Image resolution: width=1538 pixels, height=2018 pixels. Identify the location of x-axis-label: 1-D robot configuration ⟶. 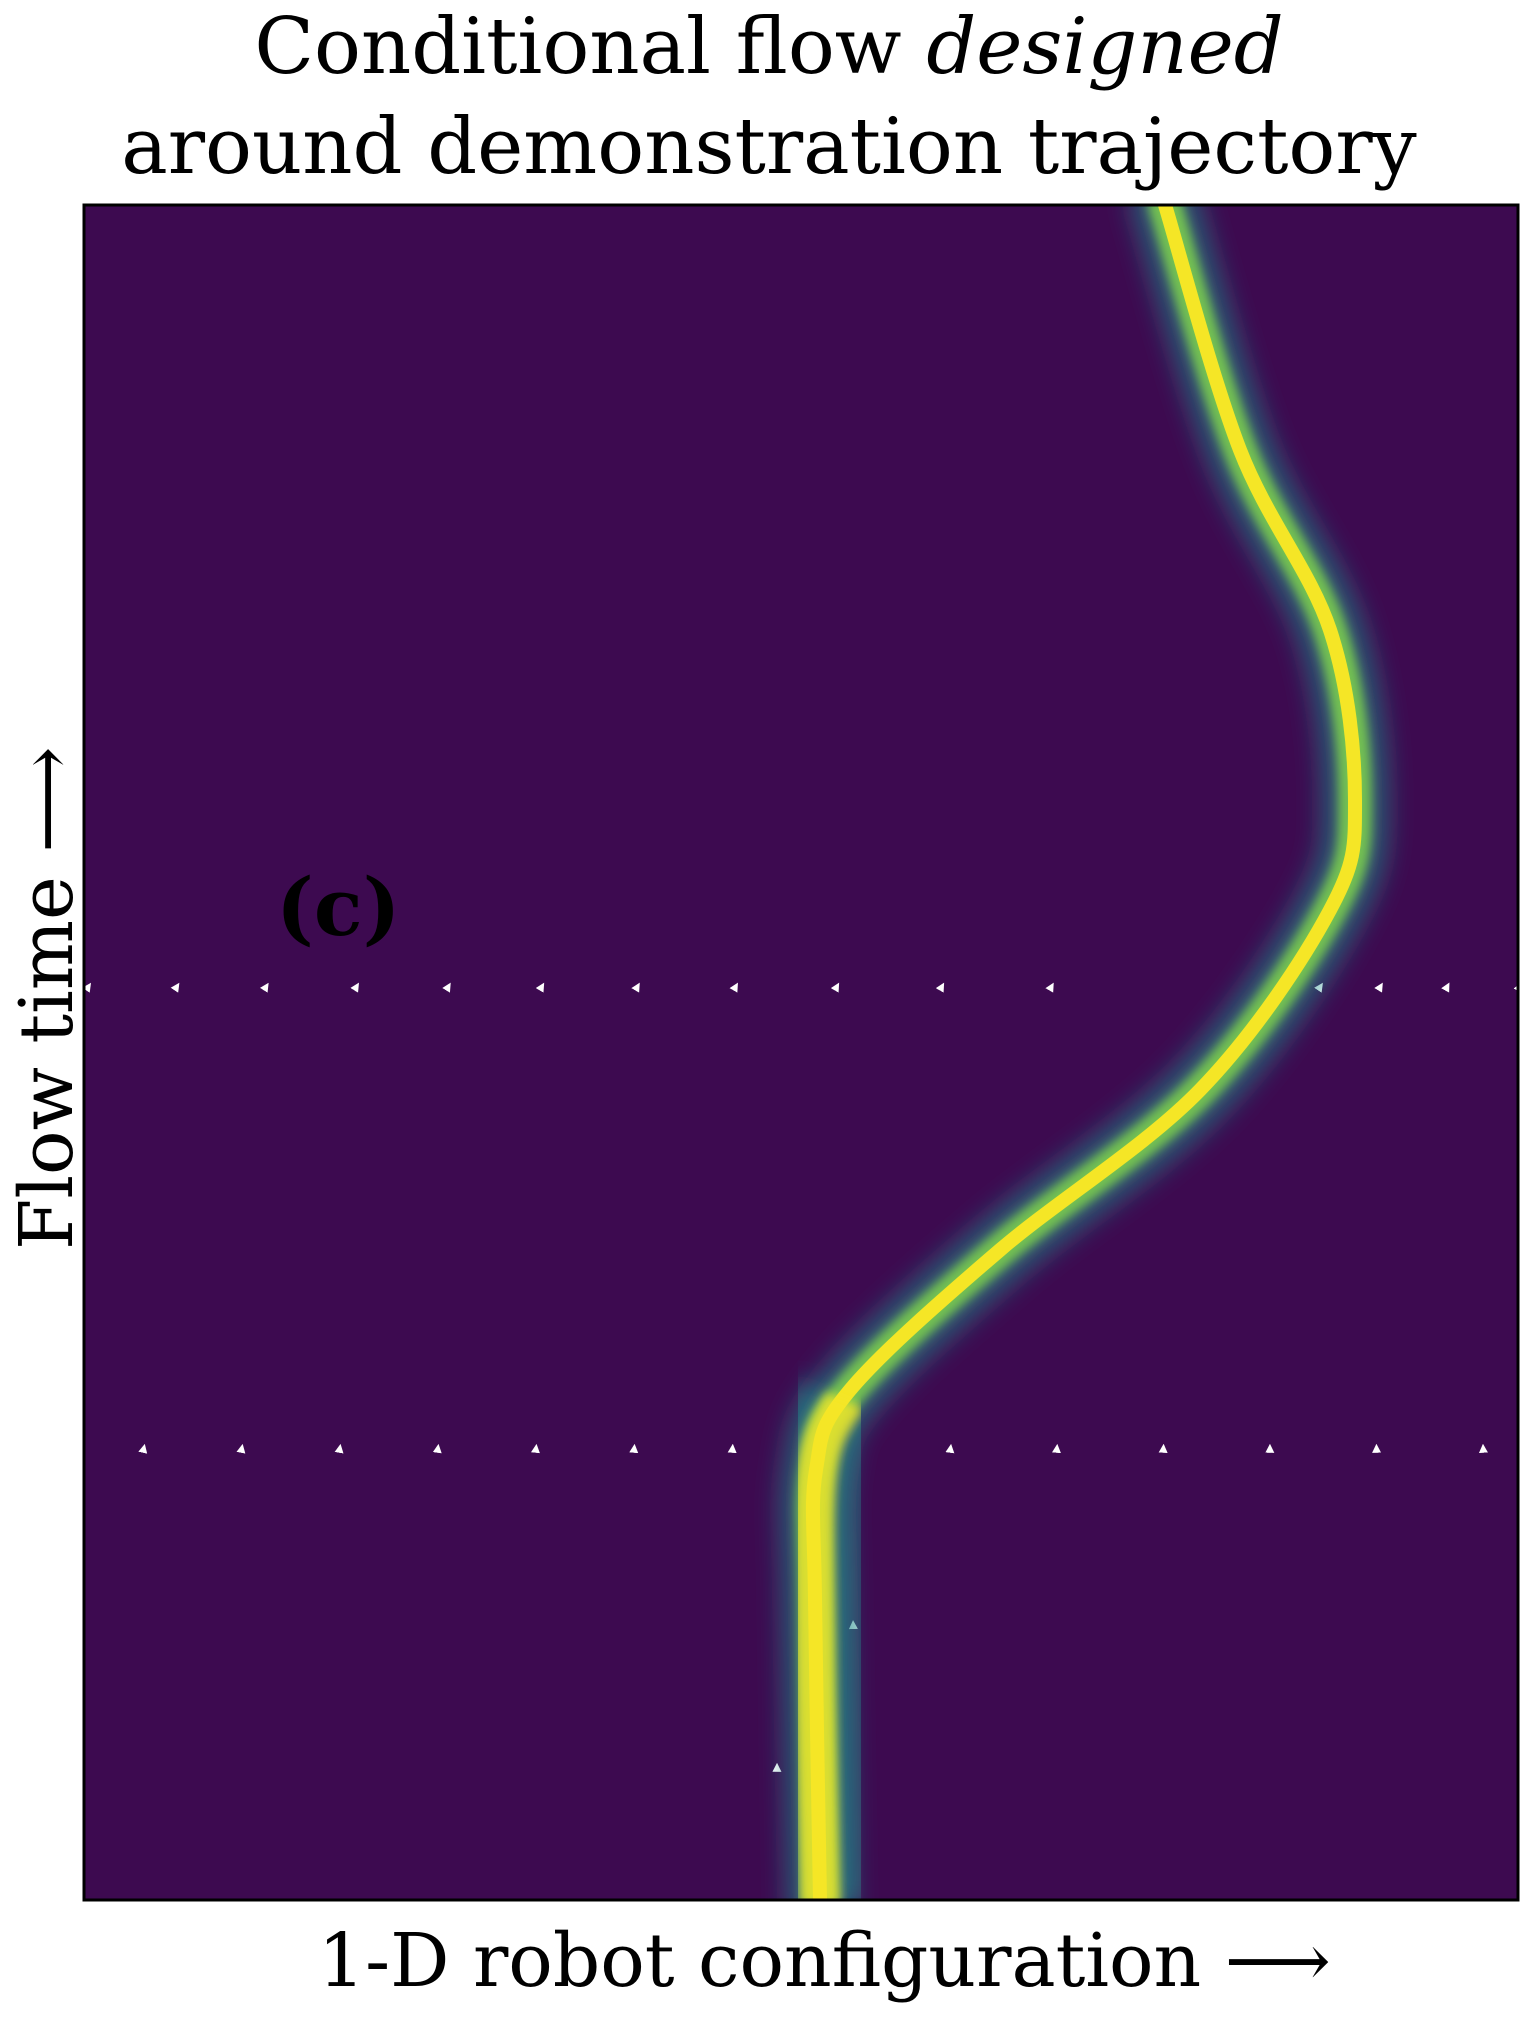
(824, 1961).